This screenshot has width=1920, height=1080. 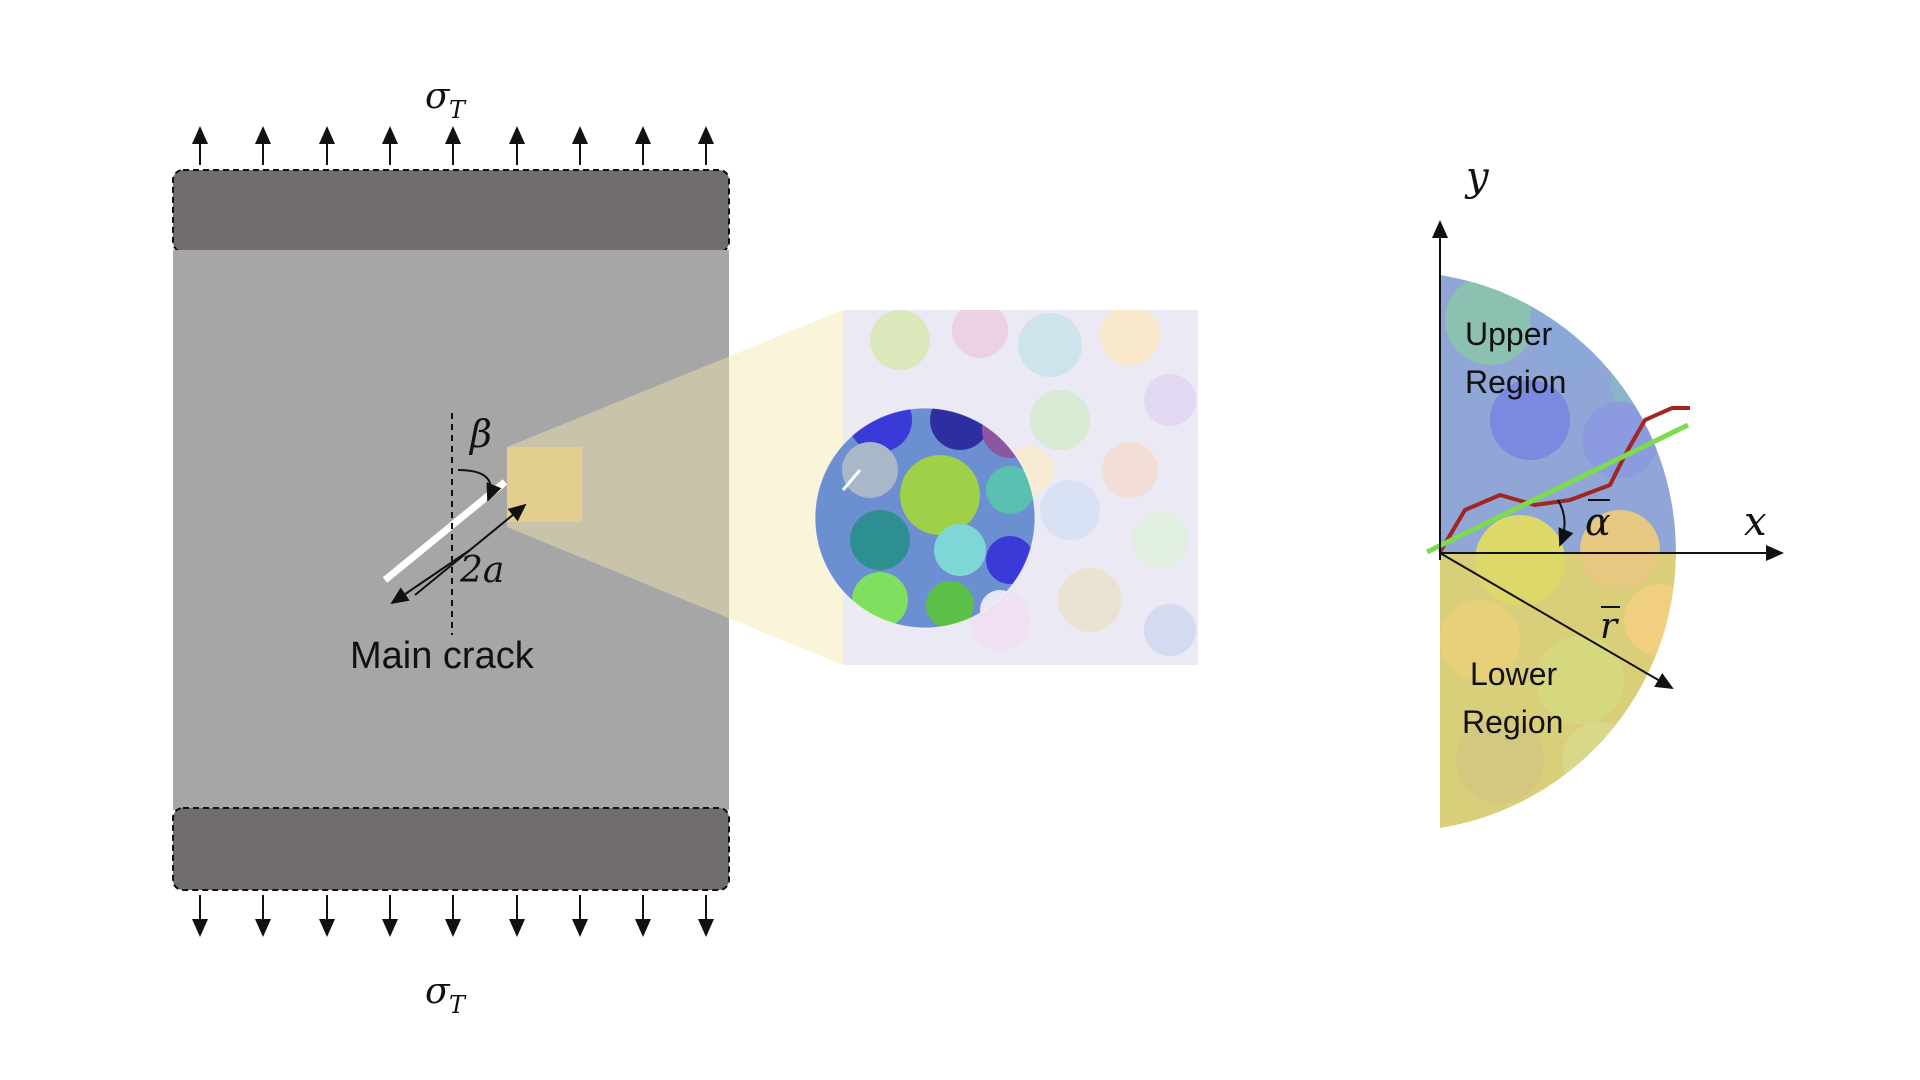 What do you see at coordinates (451, 211) in the screenshot?
I see `top-grip` at bounding box center [451, 211].